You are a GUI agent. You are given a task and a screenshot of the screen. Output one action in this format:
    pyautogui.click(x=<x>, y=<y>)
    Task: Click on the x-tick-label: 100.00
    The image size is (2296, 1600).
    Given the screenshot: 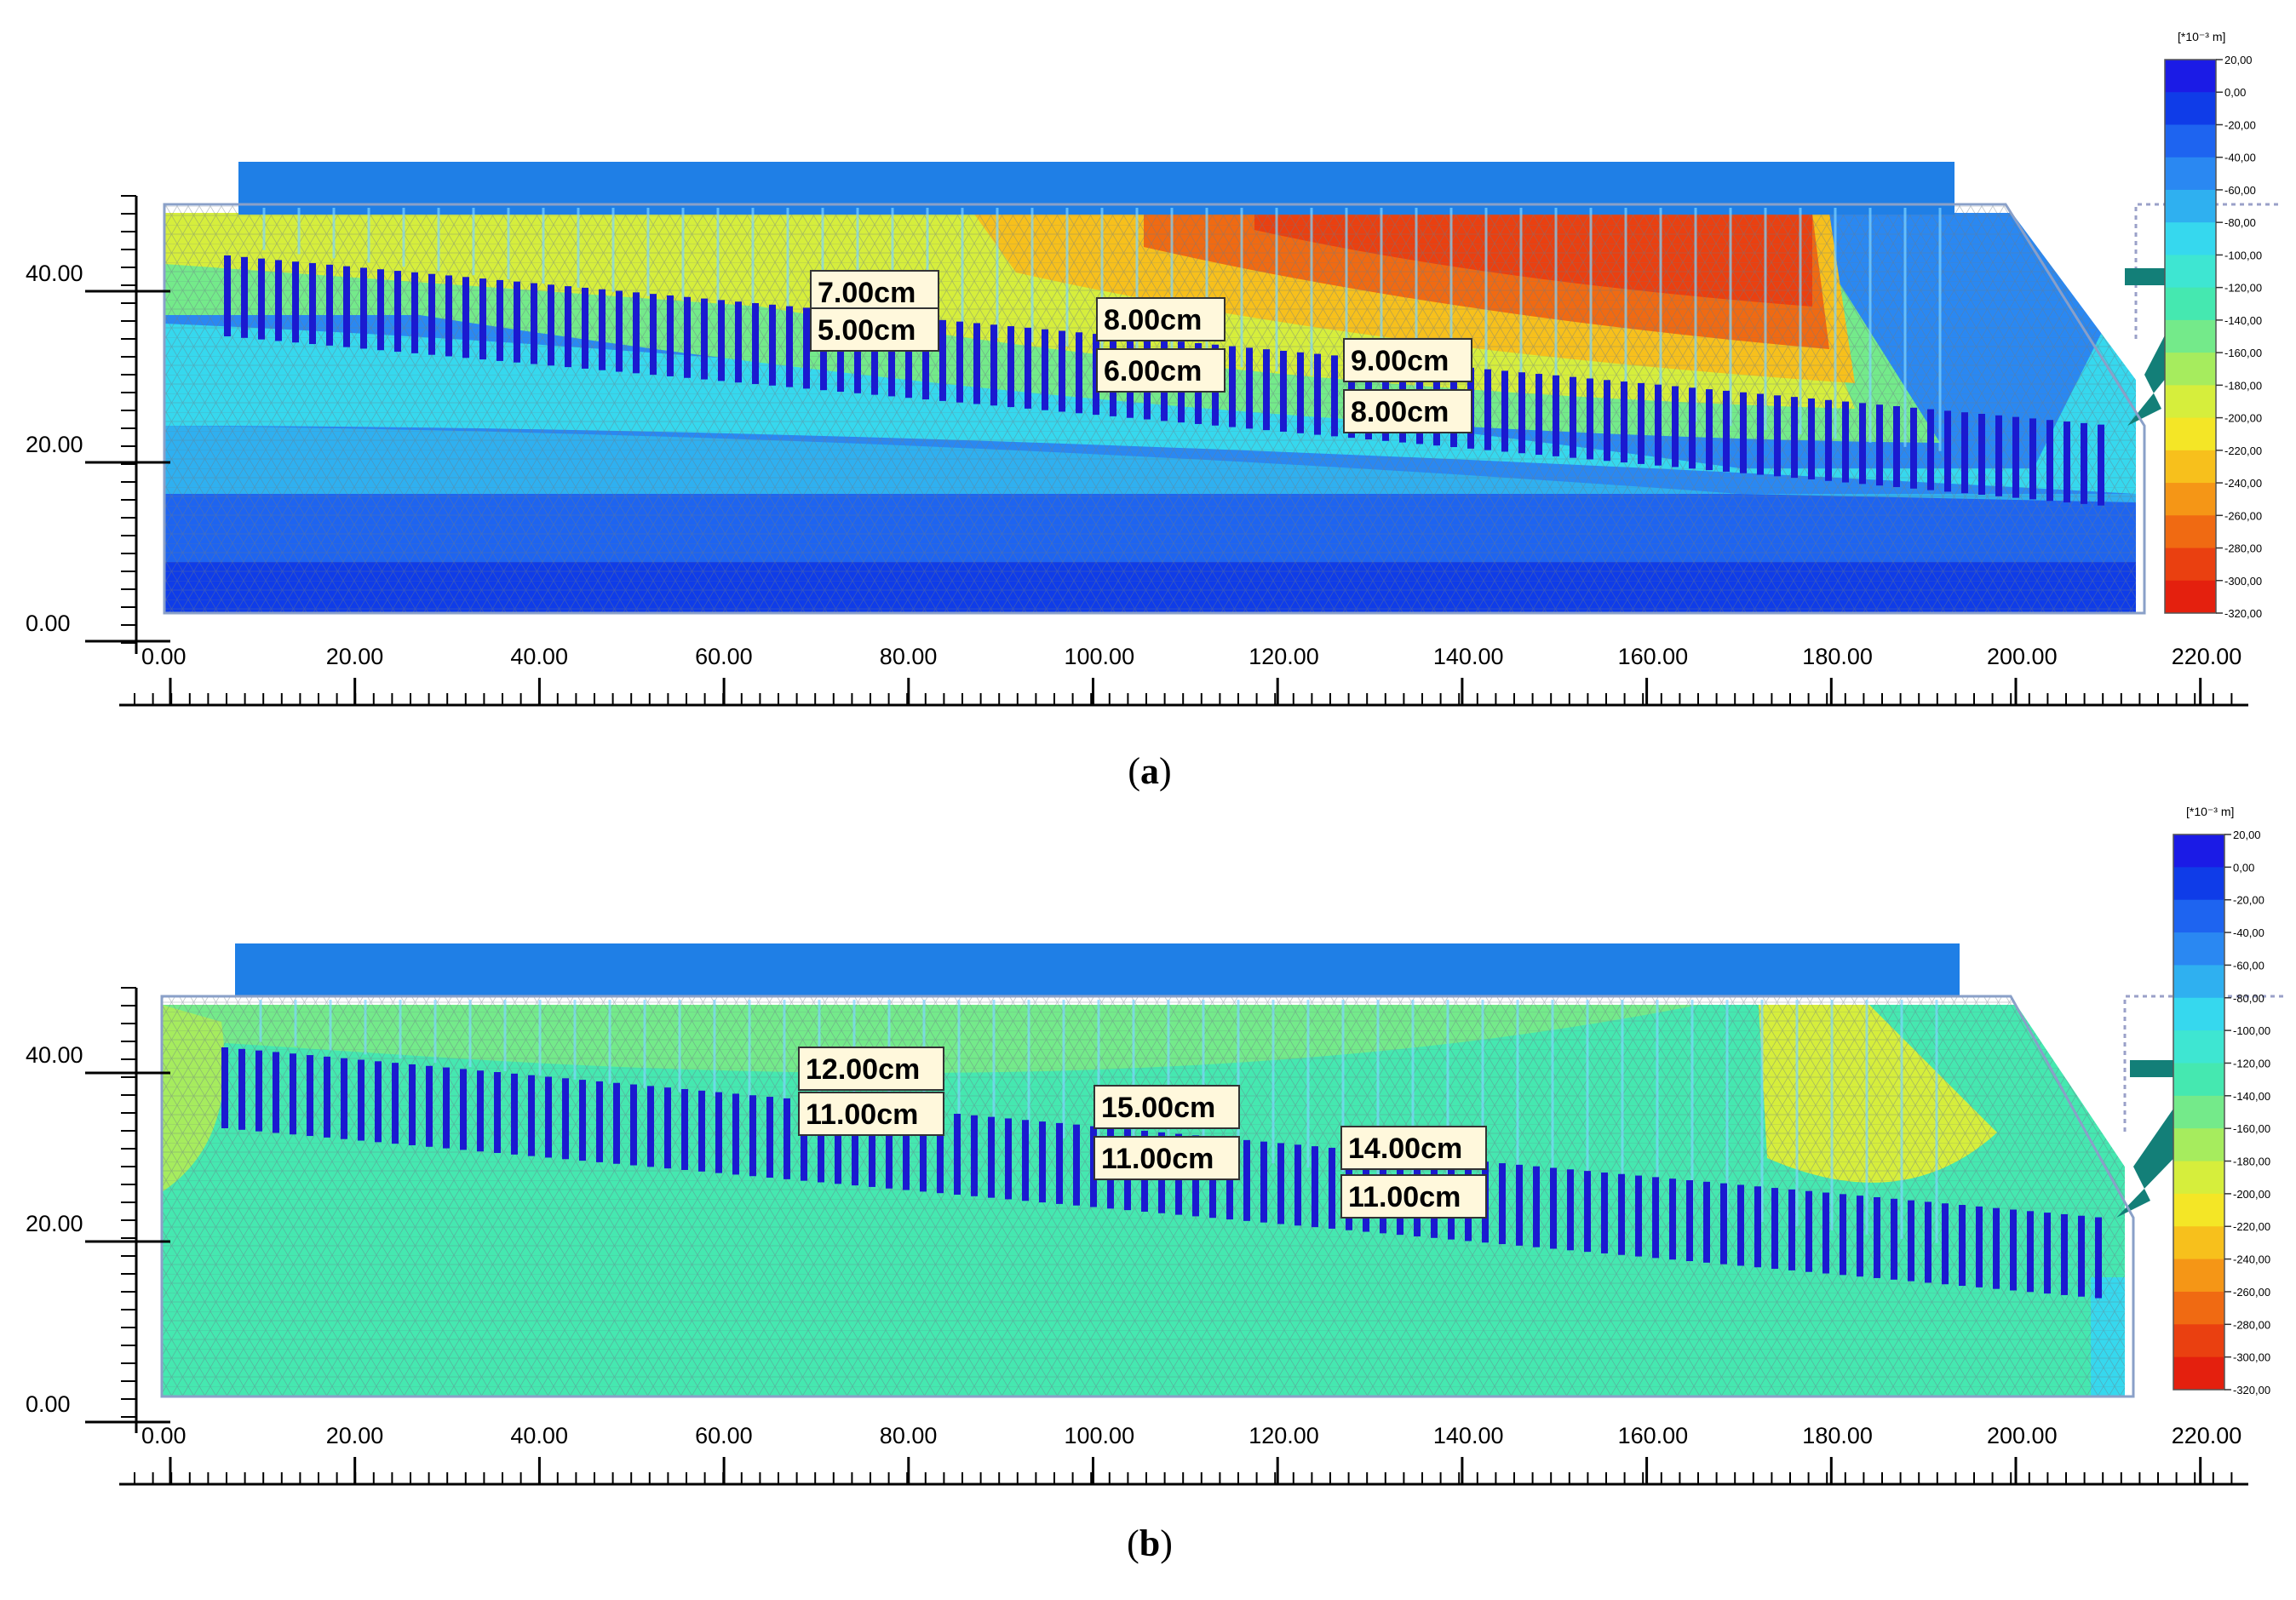 What is the action you would take?
    pyautogui.click(x=1100, y=1435)
    